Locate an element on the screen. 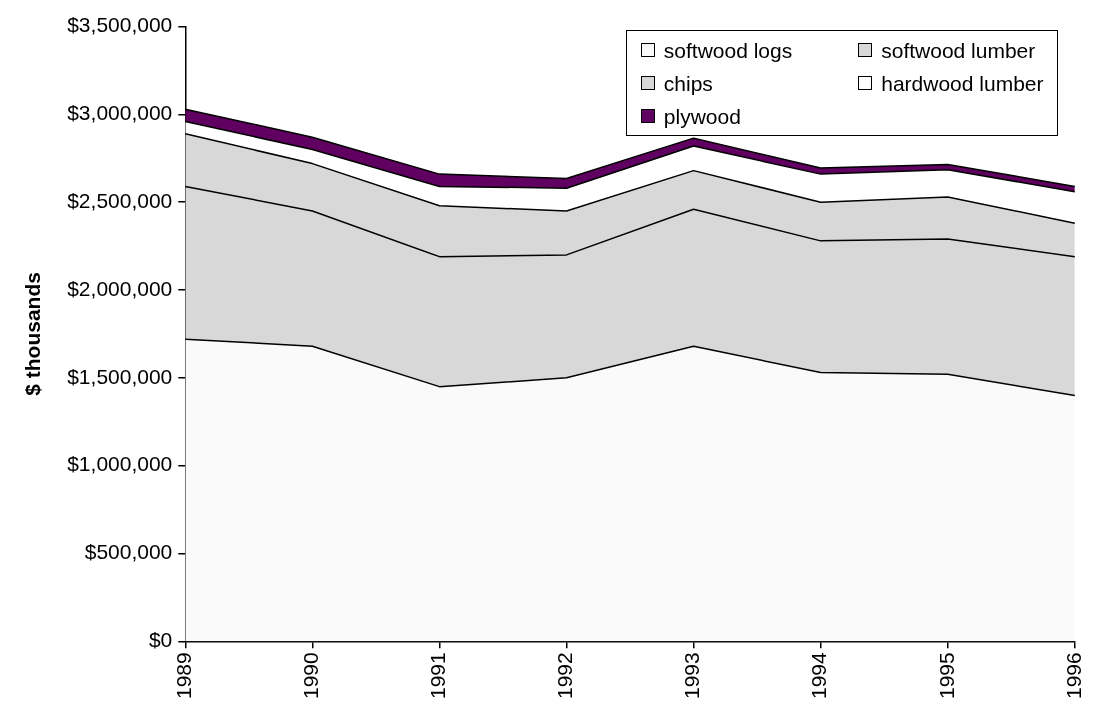 Image resolution: width=1112 pixels, height=711 pixels. y-tick-label: $2,500,000 is located at coordinates (120, 201).